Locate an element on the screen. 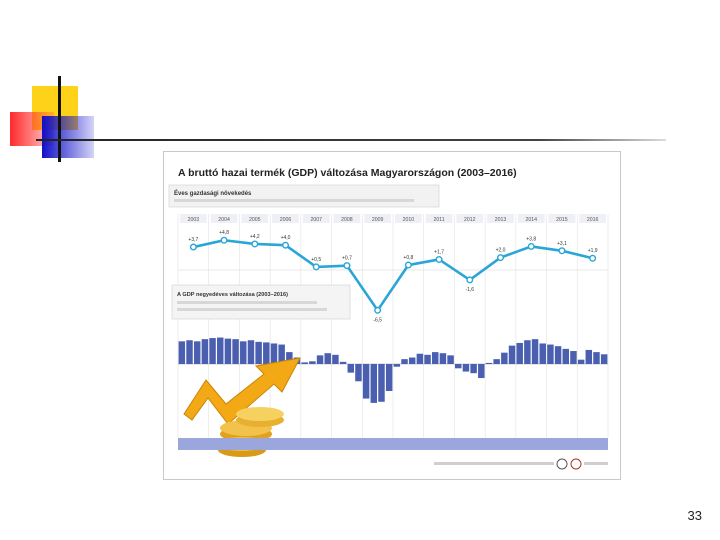 The width and height of the screenshot is (720, 540). year-tick-label: 2004 is located at coordinates (224, 220).